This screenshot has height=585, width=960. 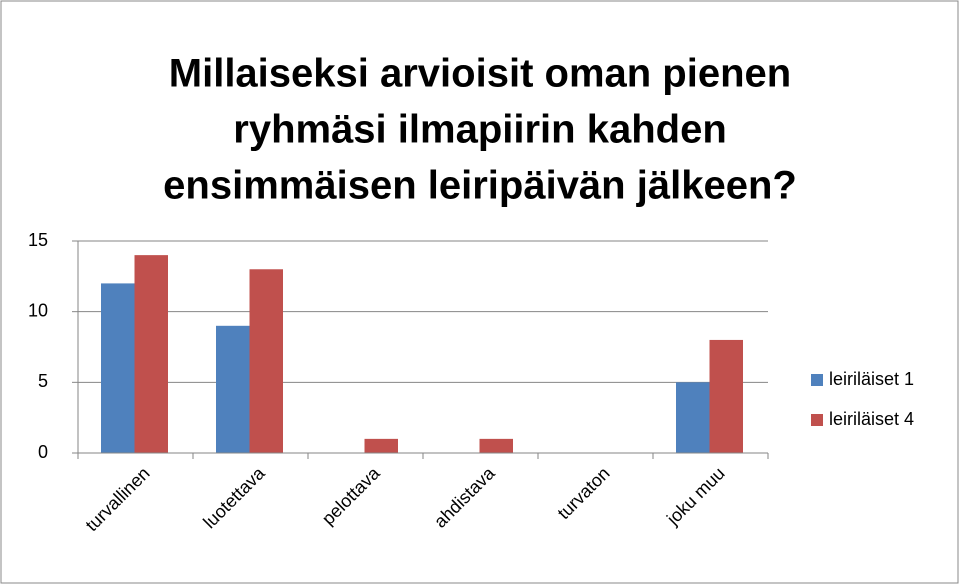 What do you see at coordinates (480, 74) in the screenshot?
I see `chart-title: Millaiseksi arvioisit oman pienen` at bounding box center [480, 74].